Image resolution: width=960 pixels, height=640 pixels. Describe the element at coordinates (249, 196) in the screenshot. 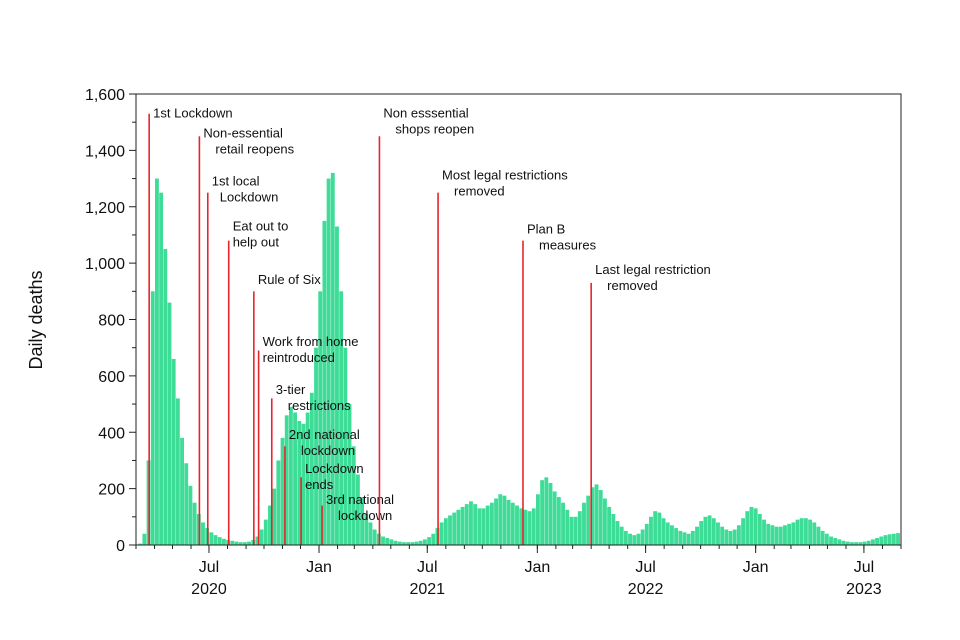

I see `annotation-label: Lockdown` at that location.